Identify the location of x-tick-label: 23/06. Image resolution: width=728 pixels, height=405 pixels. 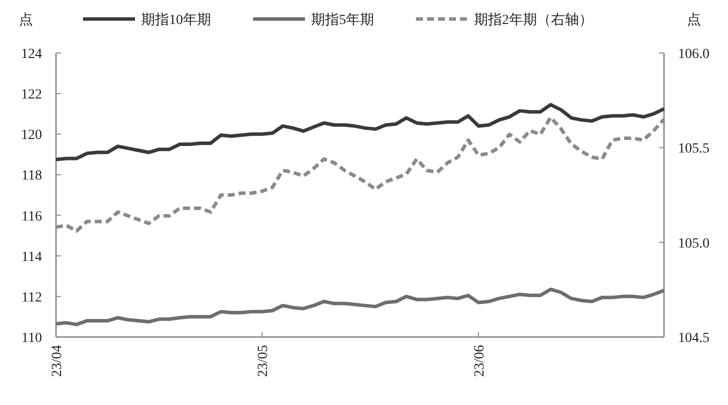
(480, 361).